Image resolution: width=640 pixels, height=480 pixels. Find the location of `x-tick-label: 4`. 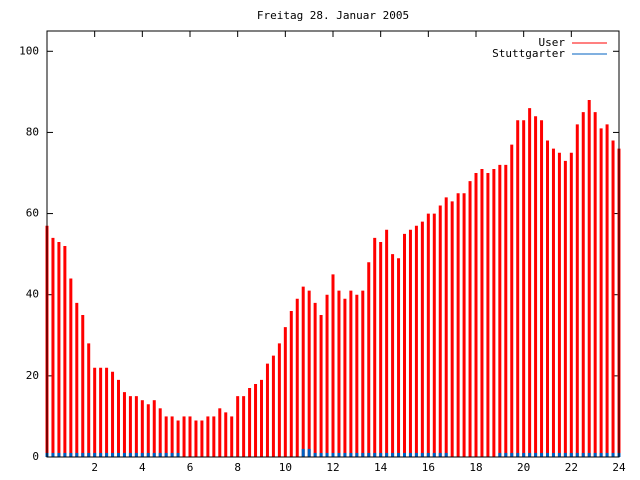

x-tick-label: 4 is located at coordinates (142, 467).